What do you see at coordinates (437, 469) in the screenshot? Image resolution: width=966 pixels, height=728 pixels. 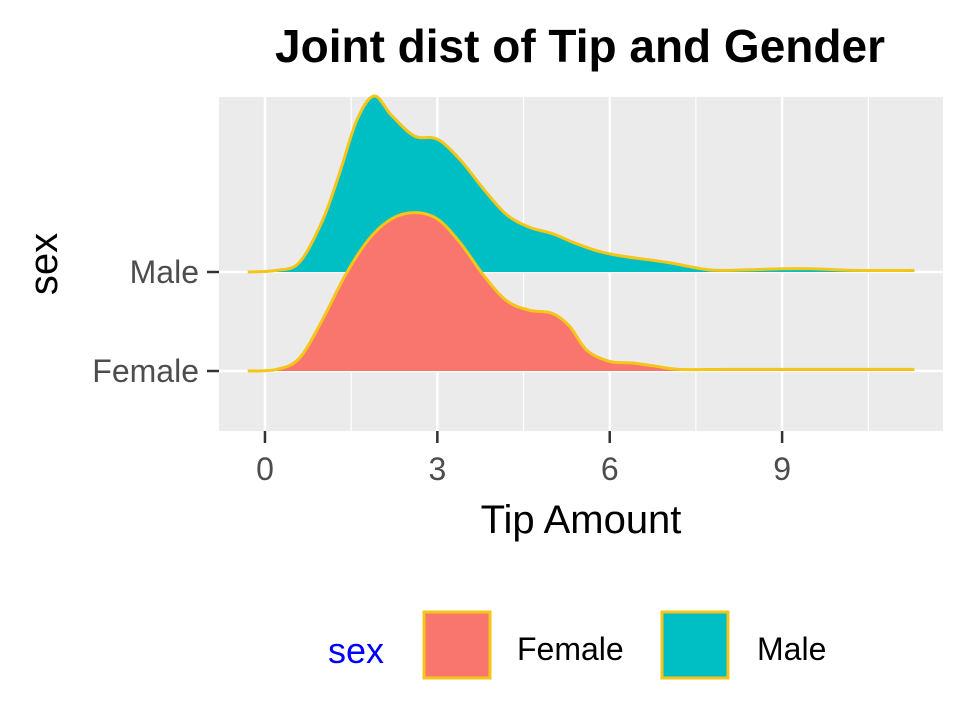 I see `x-tick-label: 3` at bounding box center [437, 469].